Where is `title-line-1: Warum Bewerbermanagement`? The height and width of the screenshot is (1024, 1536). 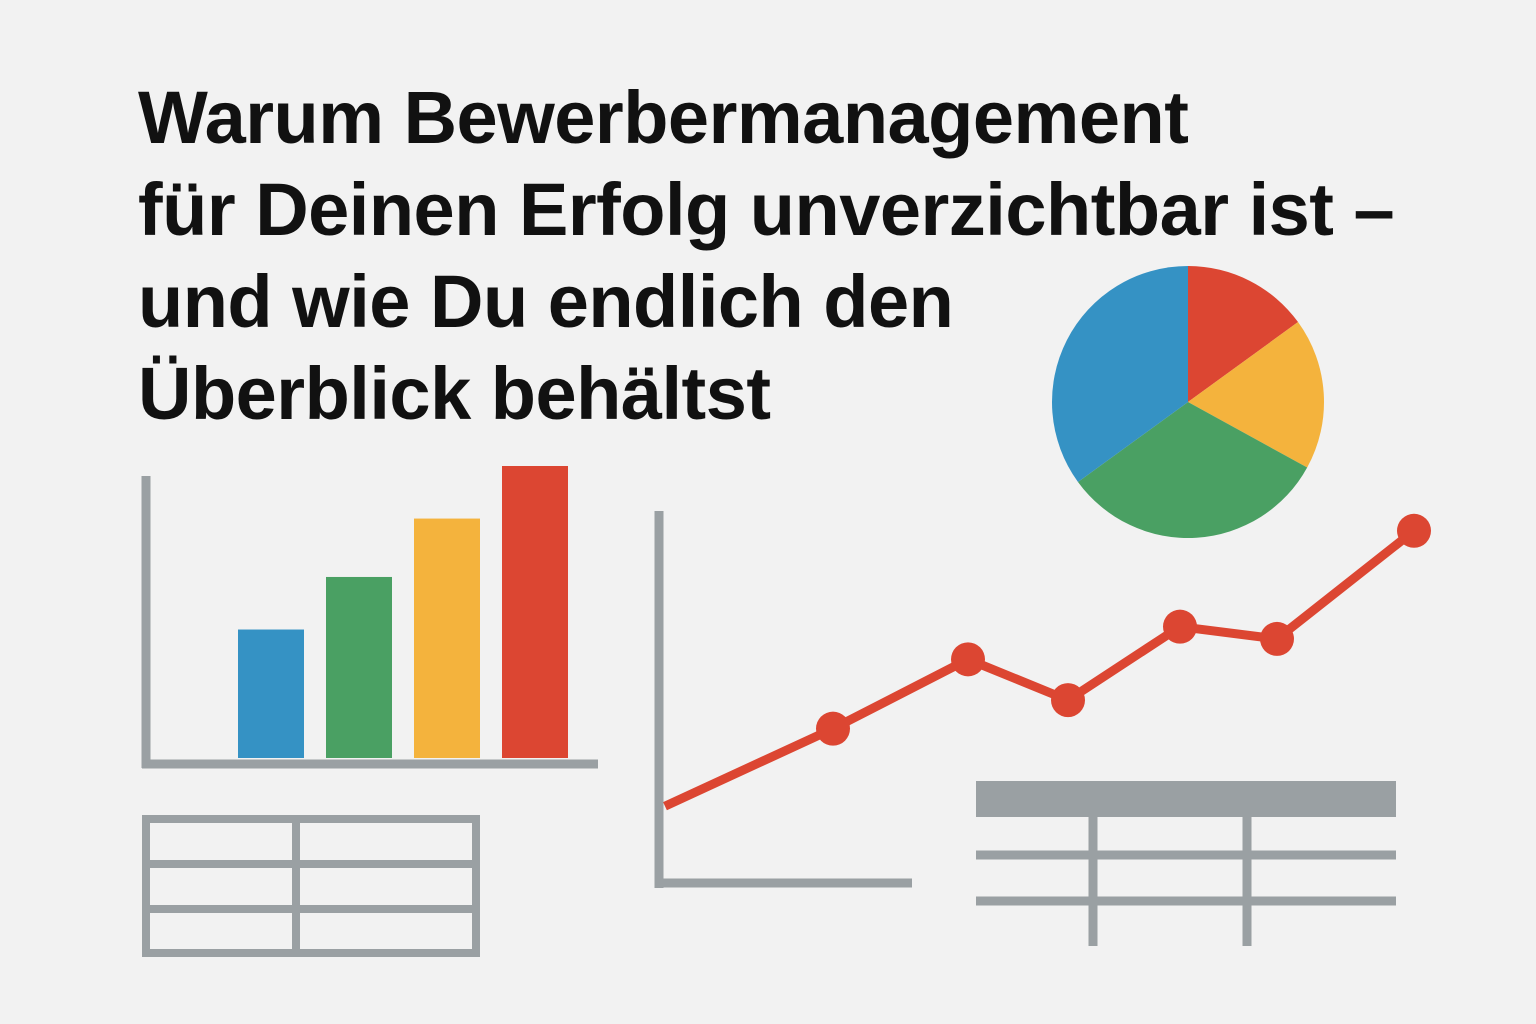
title-line-1: Warum Bewerbermanagement is located at coordinates (663, 117).